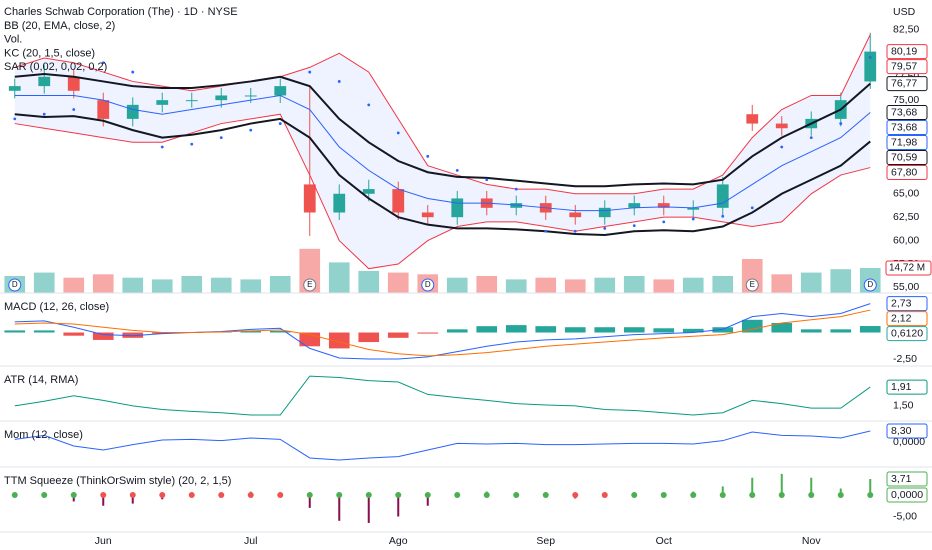 This screenshot has height=550, width=932. I want to click on x-tick-label: Jun, so click(103, 541).